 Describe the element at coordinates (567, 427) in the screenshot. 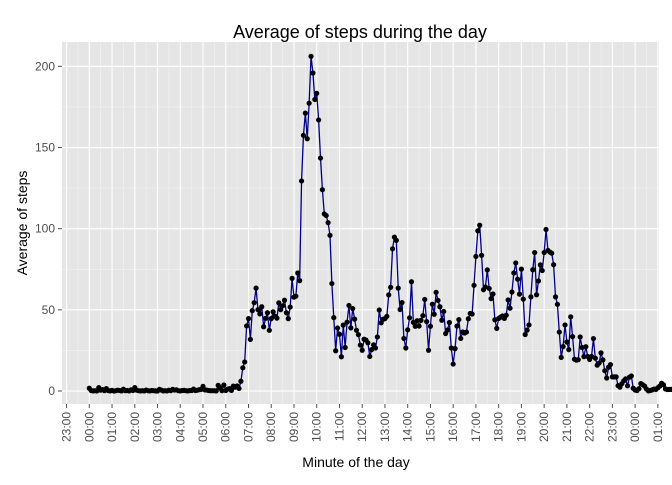

I see `x-tick-label: 21:00` at that location.